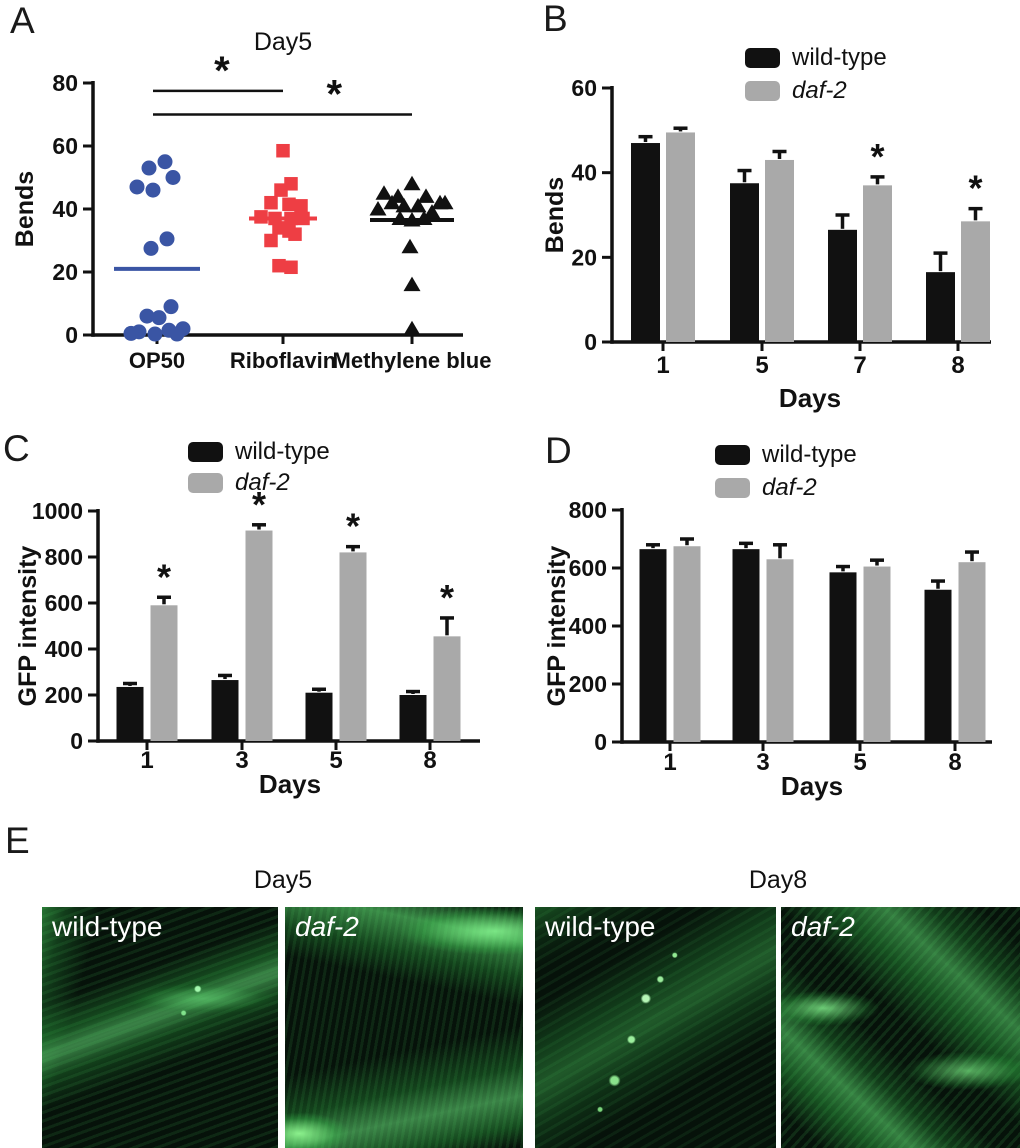 This screenshot has height=1148, width=1020. What do you see at coordinates (282, 95) in the screenshot?
I see `significance-bar: *` at bounding box center [282, 95].